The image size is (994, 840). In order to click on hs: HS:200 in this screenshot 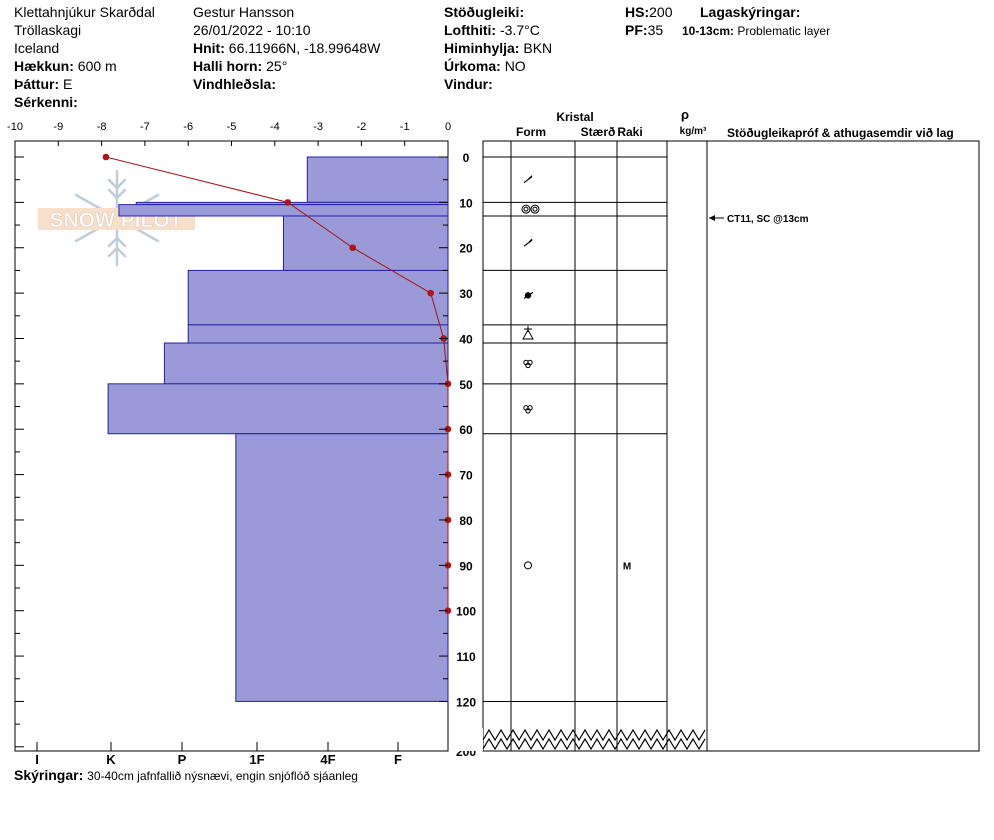, I will do `click(649, 12)`.